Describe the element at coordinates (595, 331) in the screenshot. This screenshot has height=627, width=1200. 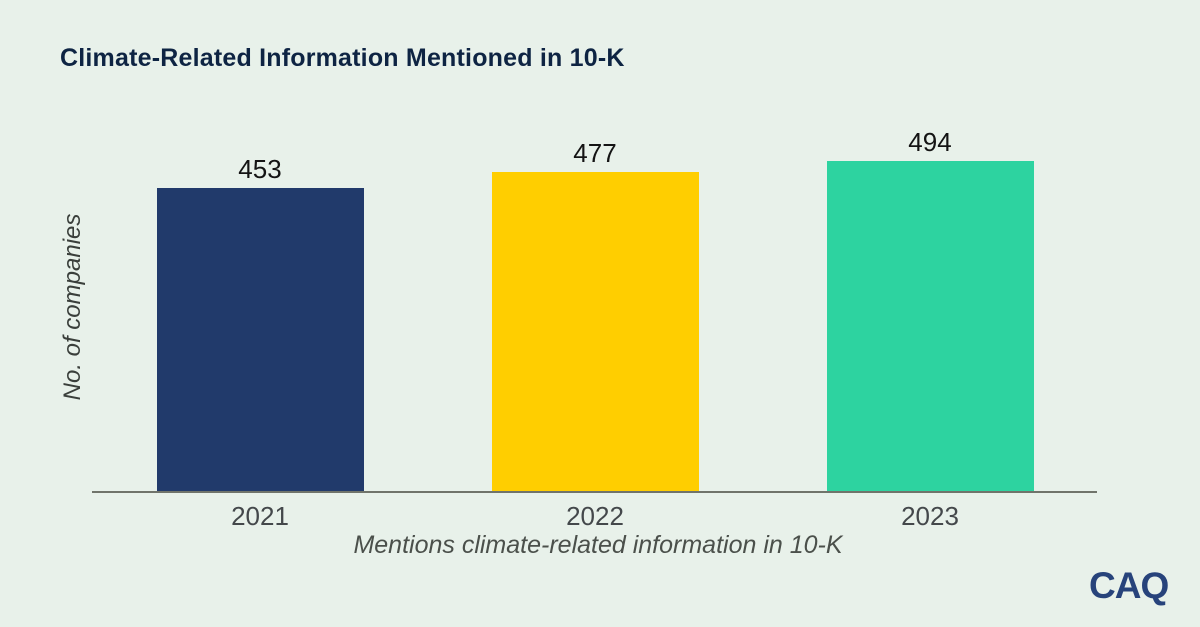
I see `bar-2022` at that location.